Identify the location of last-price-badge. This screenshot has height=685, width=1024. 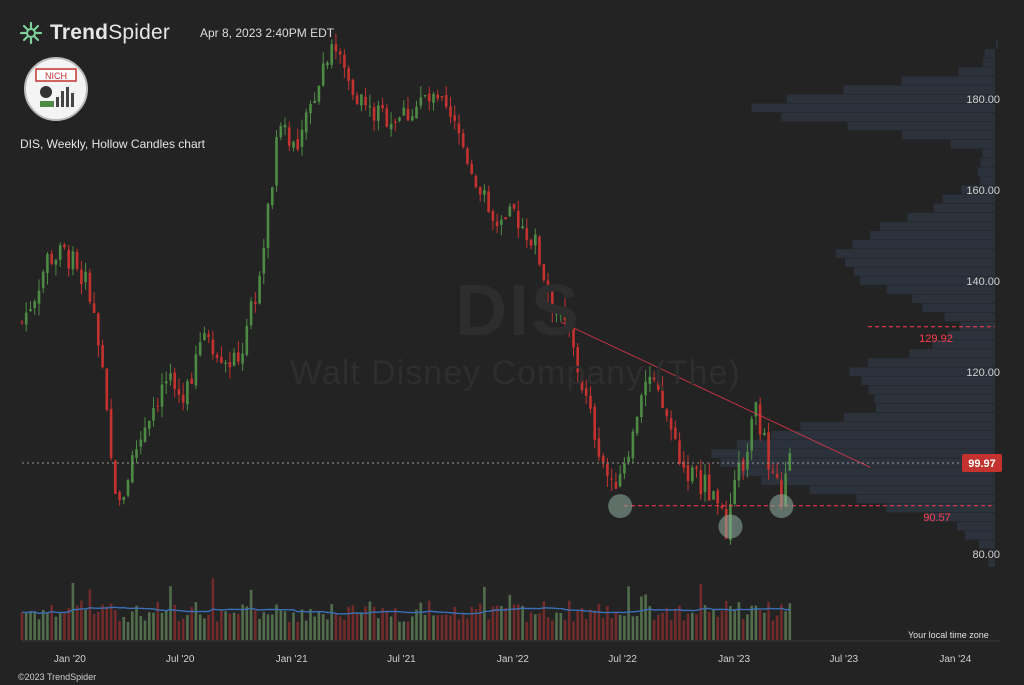
(982, 463).